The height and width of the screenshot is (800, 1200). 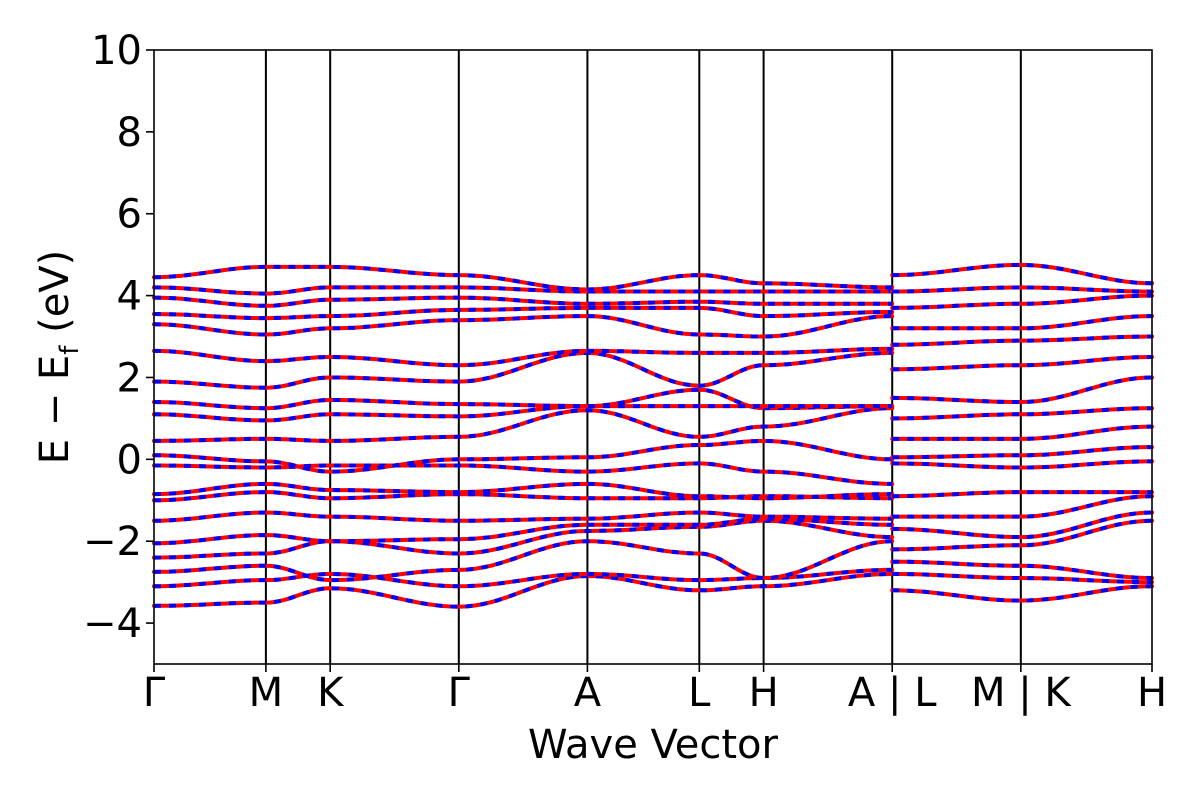 I want to click on y-tick-label: 8, so click(x=129, y=133).